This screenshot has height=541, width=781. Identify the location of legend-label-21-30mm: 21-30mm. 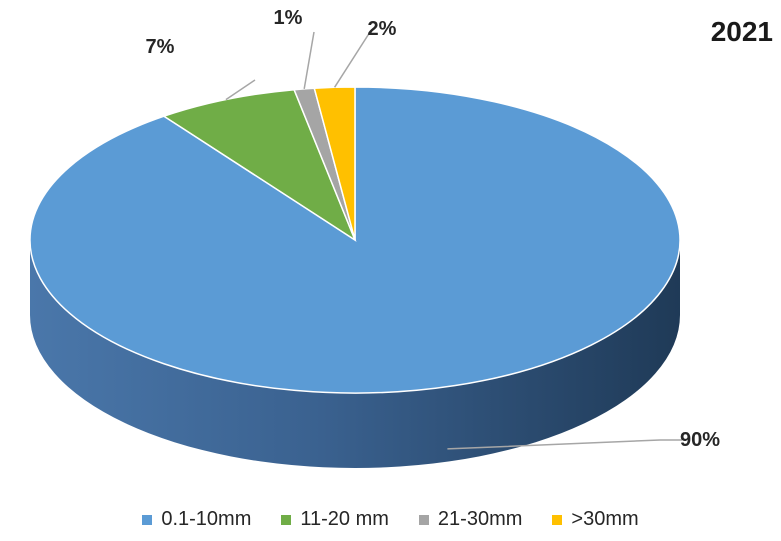
(480, 519).